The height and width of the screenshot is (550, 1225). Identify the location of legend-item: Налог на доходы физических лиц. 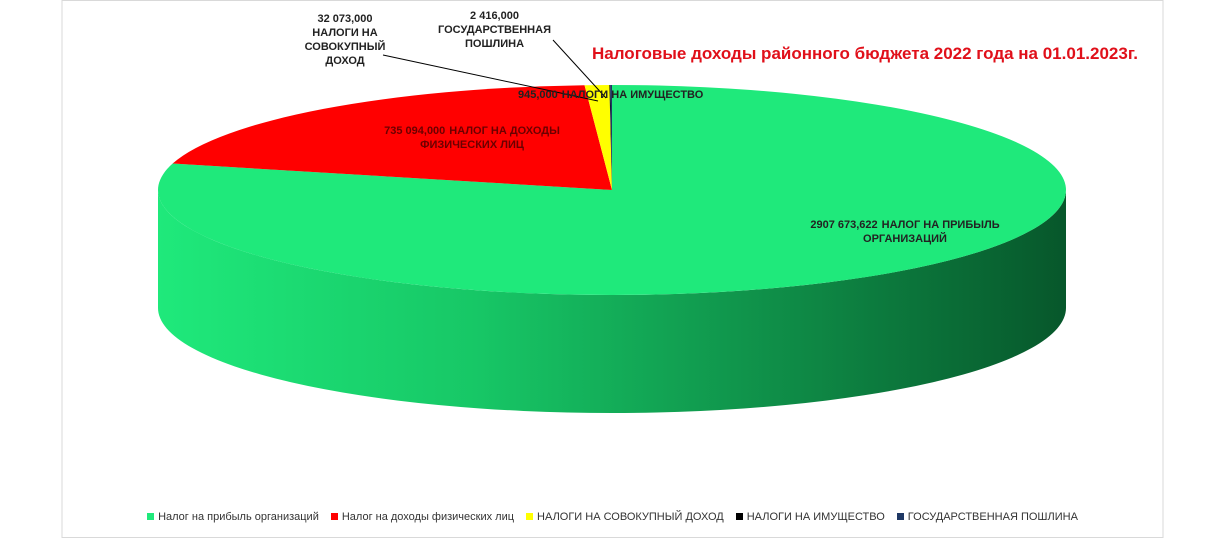
(422, 517).